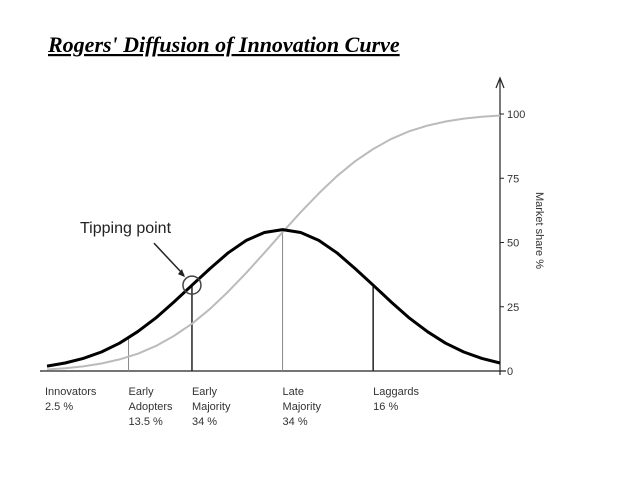 The height and width of the screenshot is (479, 638). What do you see at coordinates (151, 407) in the screenshot?
I see `category-label: Adopters` at bounding box center [151, 407].